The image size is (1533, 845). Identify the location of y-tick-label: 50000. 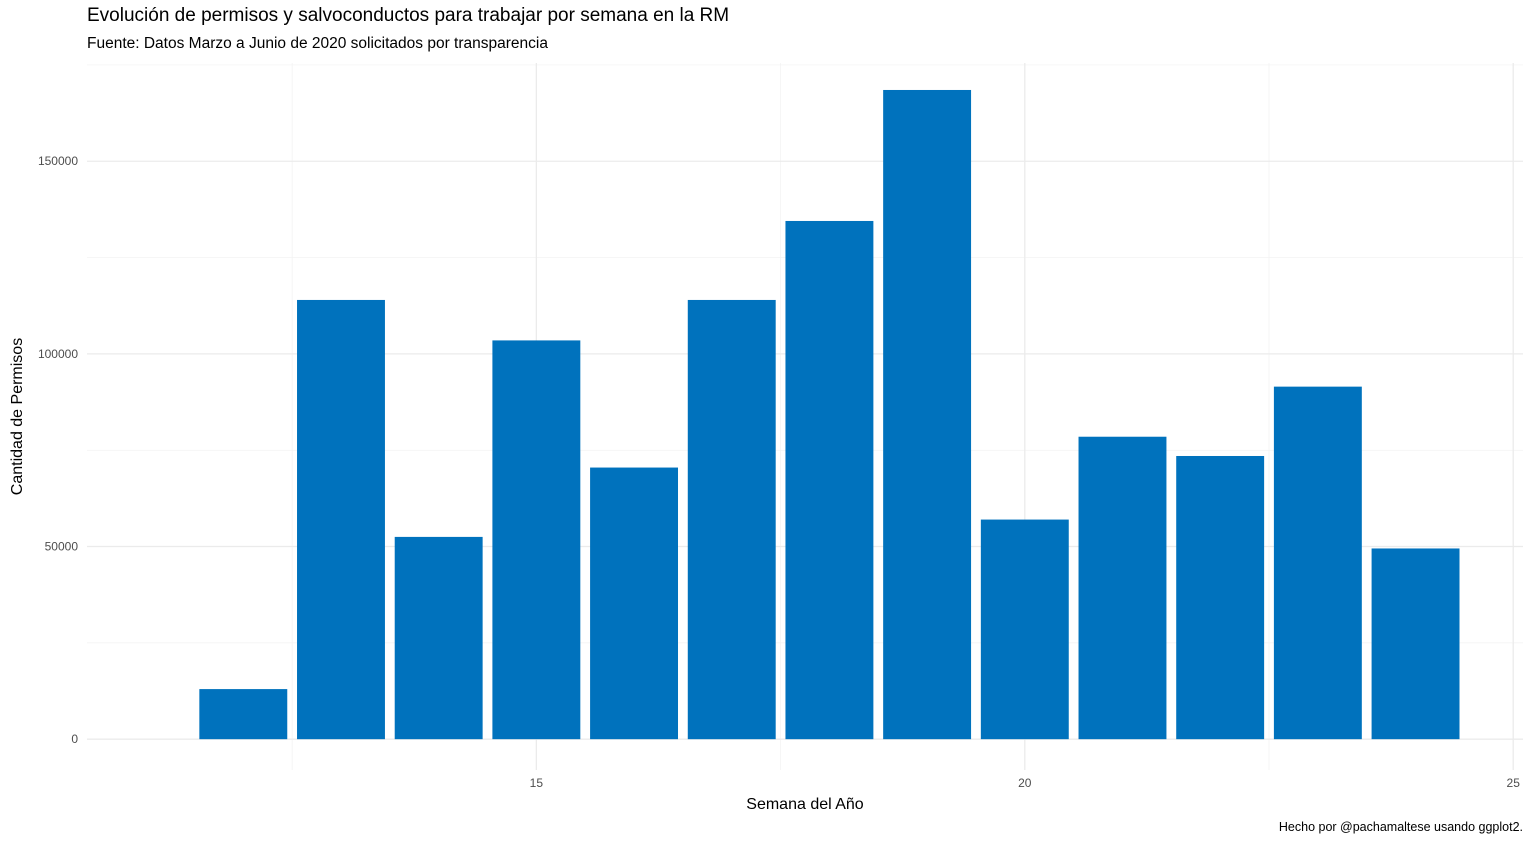
(62, 547).